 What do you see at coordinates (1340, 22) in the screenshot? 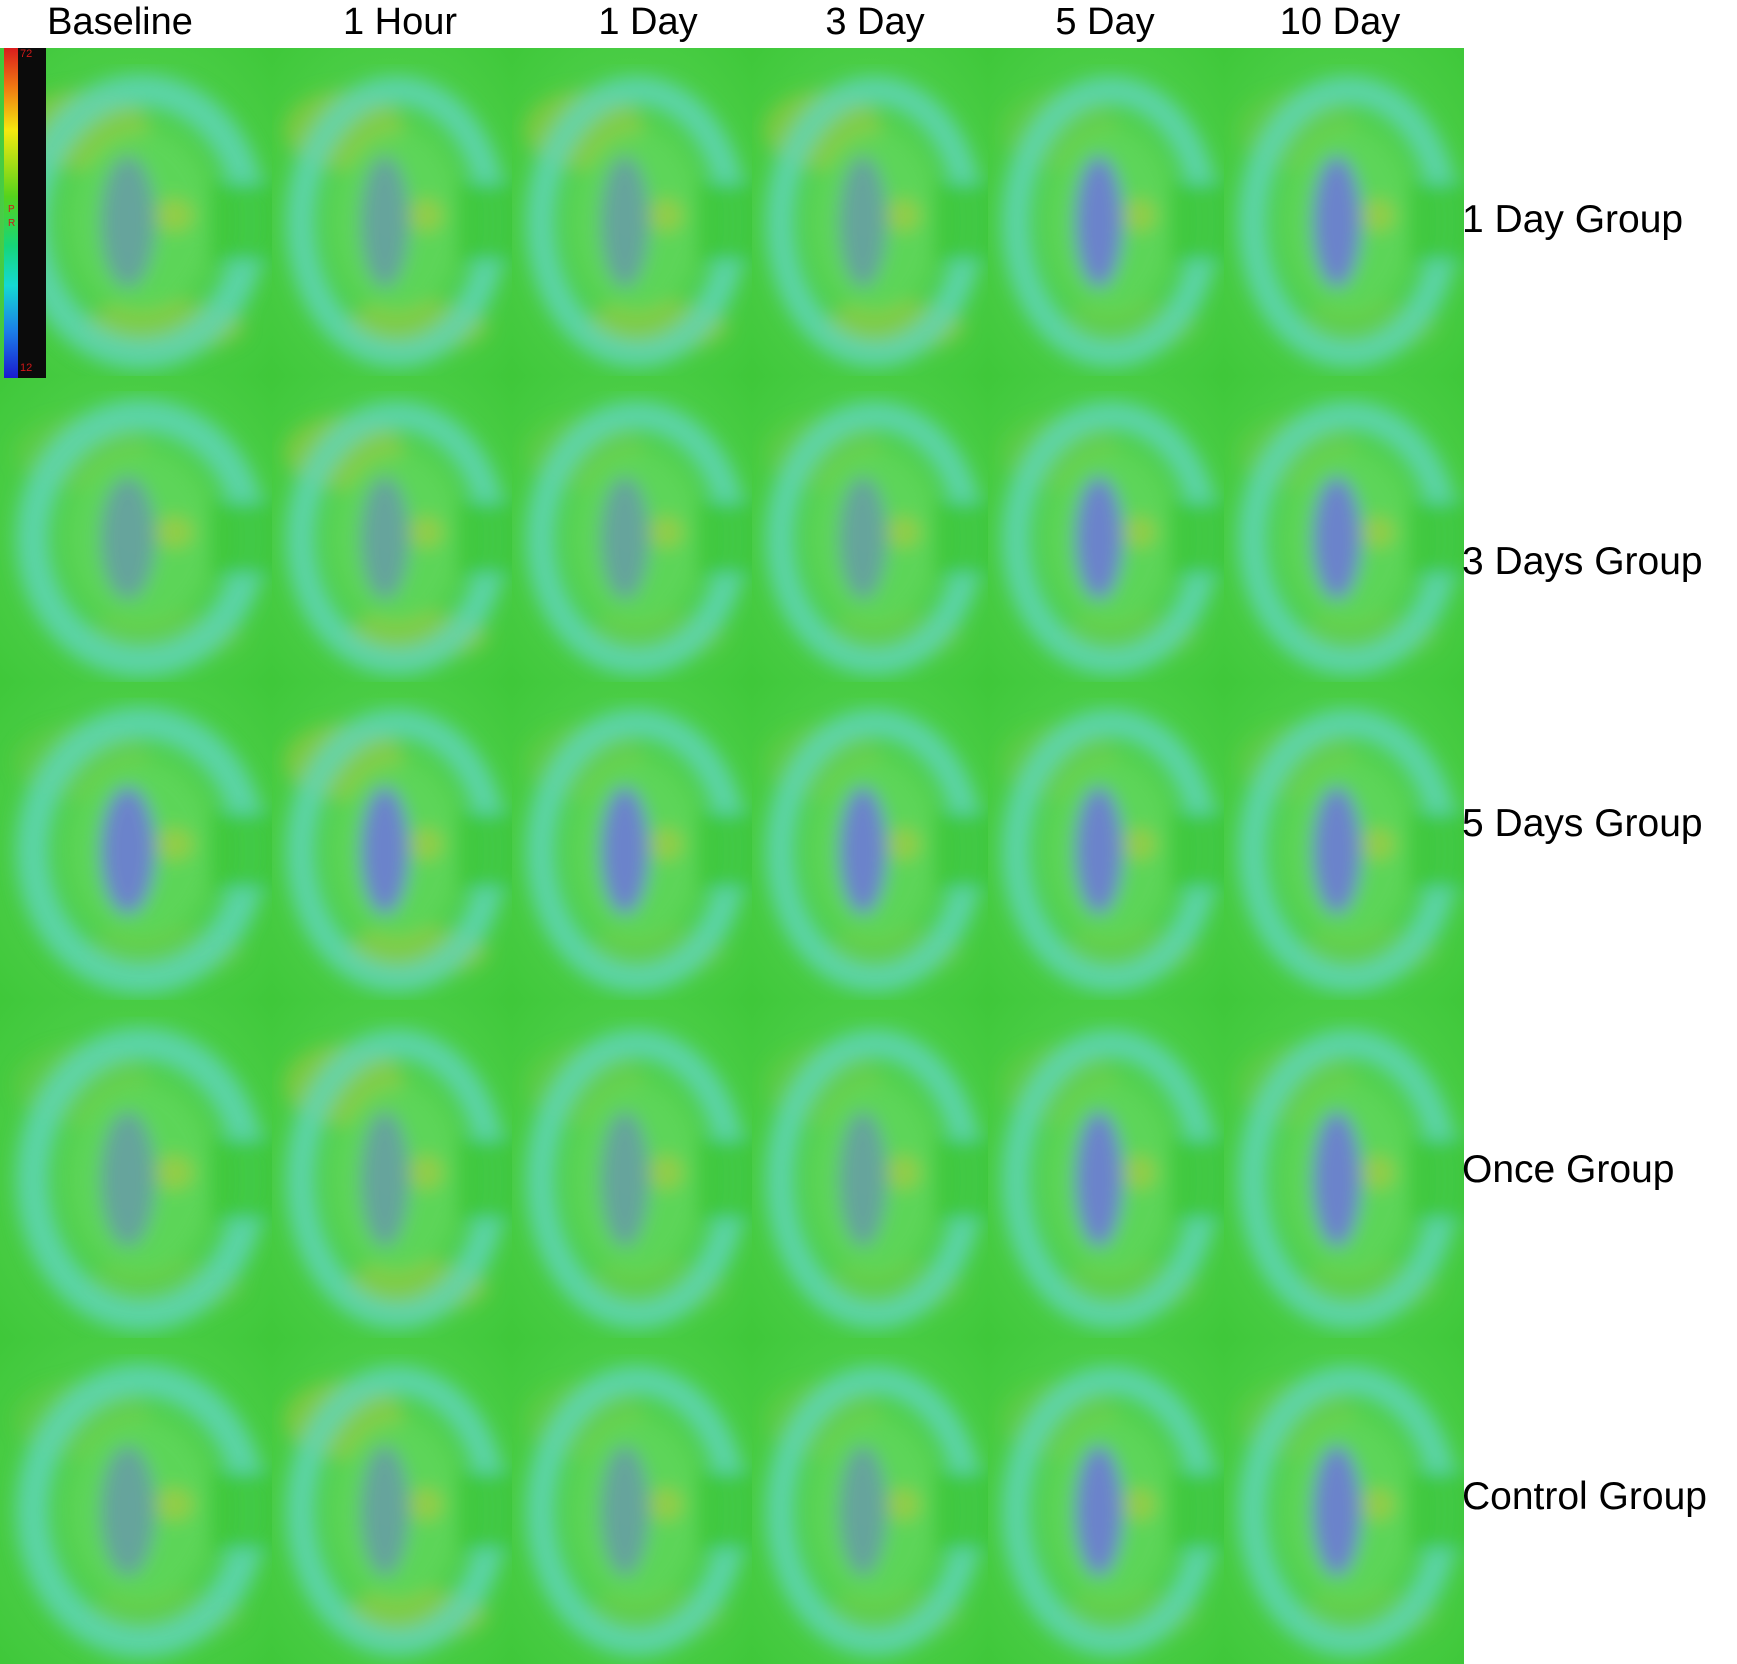
I see `column-label-10-day: 10 Day` at bounding box center [1340, 22].